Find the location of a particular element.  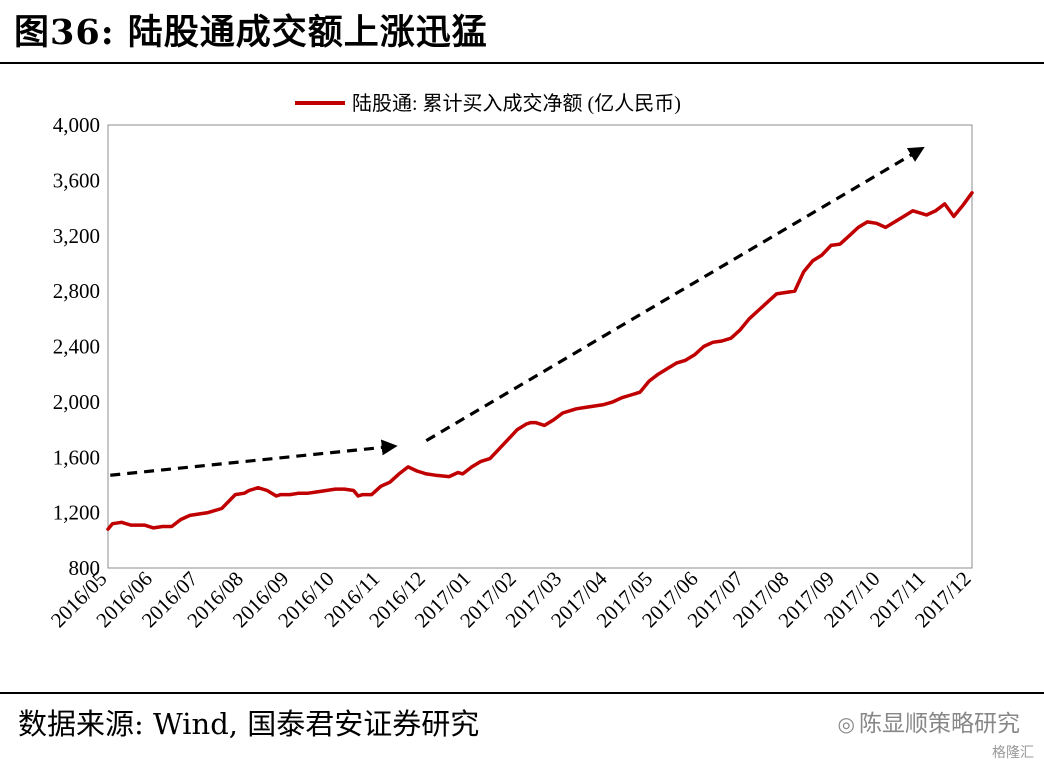

y-tick-label: 3,200 is located at coordinates (76, 236).